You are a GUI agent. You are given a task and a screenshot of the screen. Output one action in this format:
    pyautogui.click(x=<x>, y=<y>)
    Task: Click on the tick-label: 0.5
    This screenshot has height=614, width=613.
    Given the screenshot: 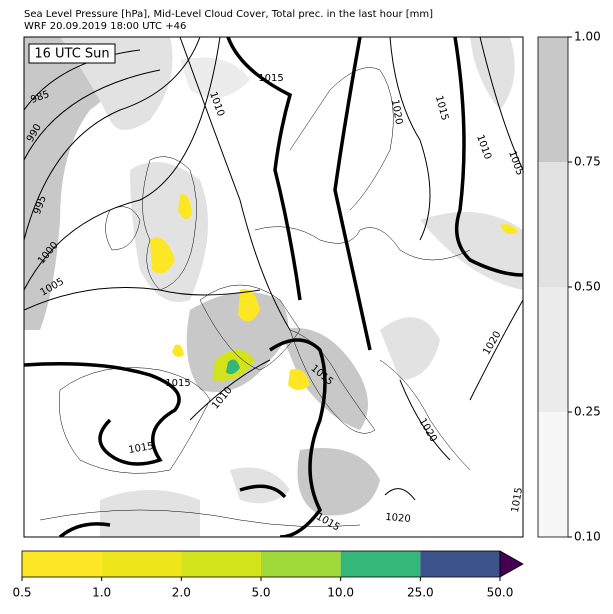 What is the action you would take?
    pyautogui.click(x=21, y=593)
    